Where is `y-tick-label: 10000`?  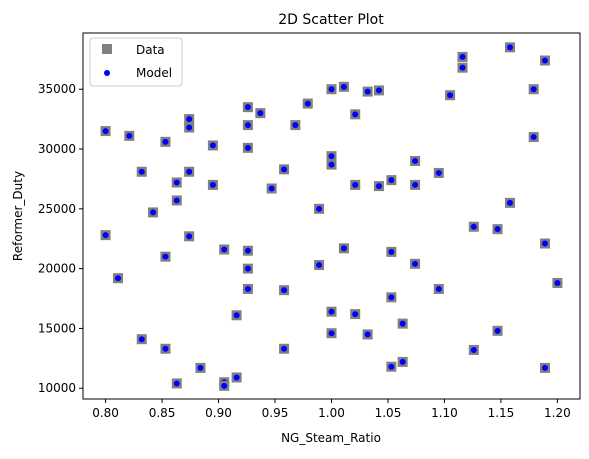 y-tick-label: 10000 is located at coordinates (57, 388).